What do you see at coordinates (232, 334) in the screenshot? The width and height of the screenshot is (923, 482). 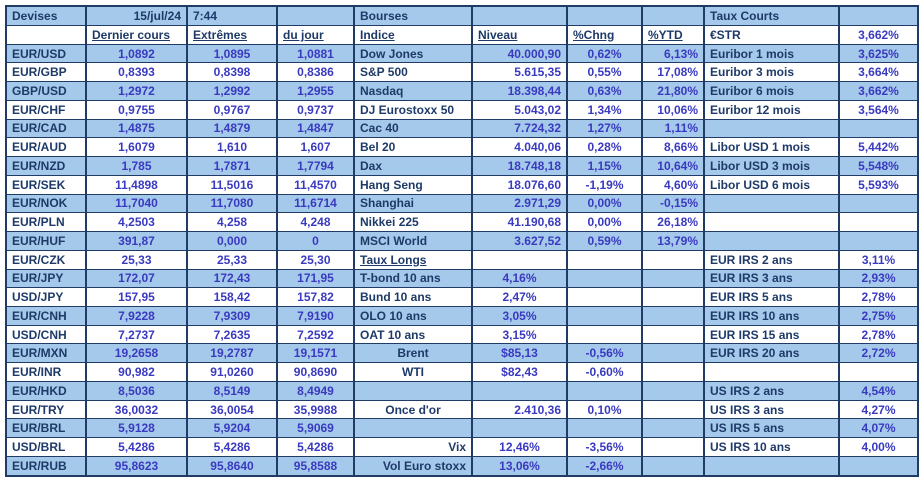 I see `currency-extreme-value: 7,2635` at bounding box center [232, 334].